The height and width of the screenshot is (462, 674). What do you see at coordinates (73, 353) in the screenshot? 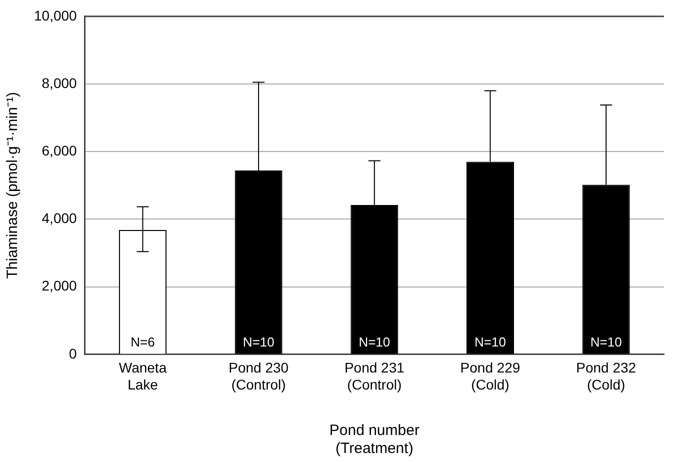
I see `y-tick-label: 0` at bounding box center [73, 353].